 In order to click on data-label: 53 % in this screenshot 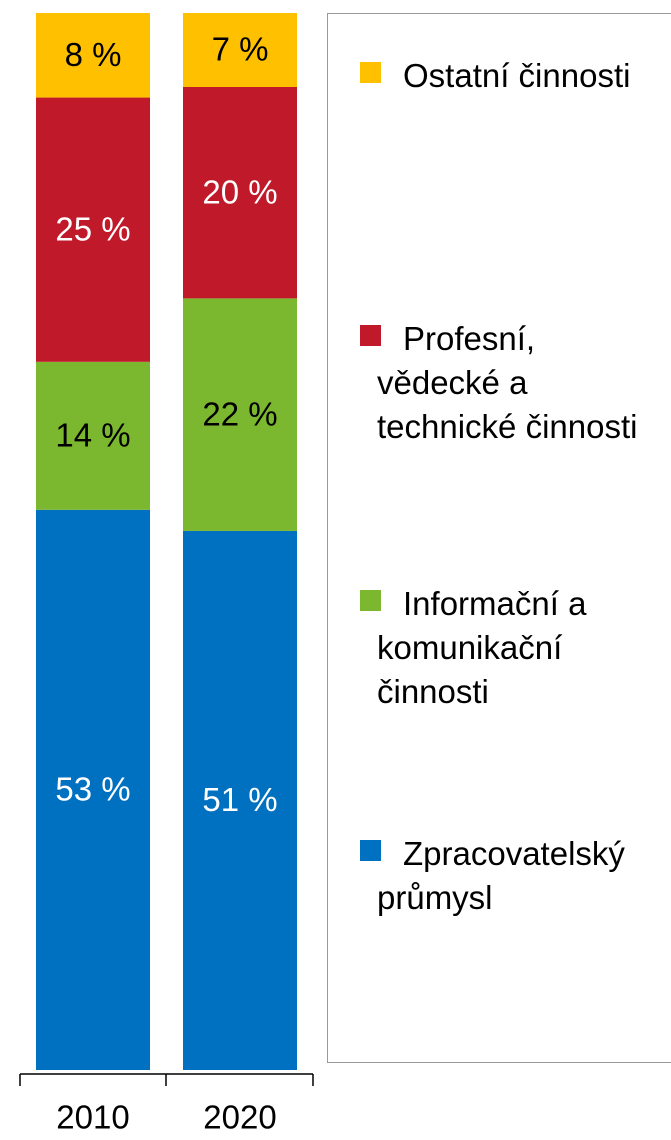, I will do `click(92, 789)`.